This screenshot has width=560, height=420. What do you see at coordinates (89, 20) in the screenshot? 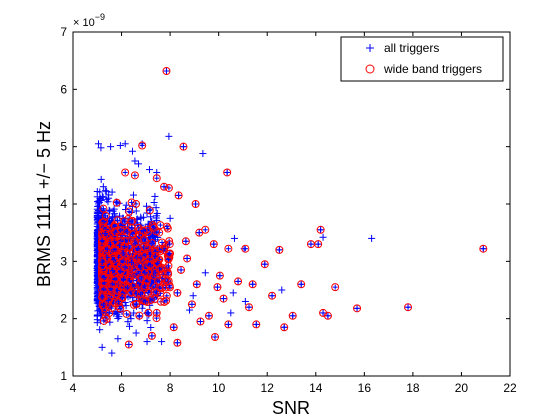
I see `y-axis-multiplier: × 10⁻⁹` at bounding box center [89, 20].